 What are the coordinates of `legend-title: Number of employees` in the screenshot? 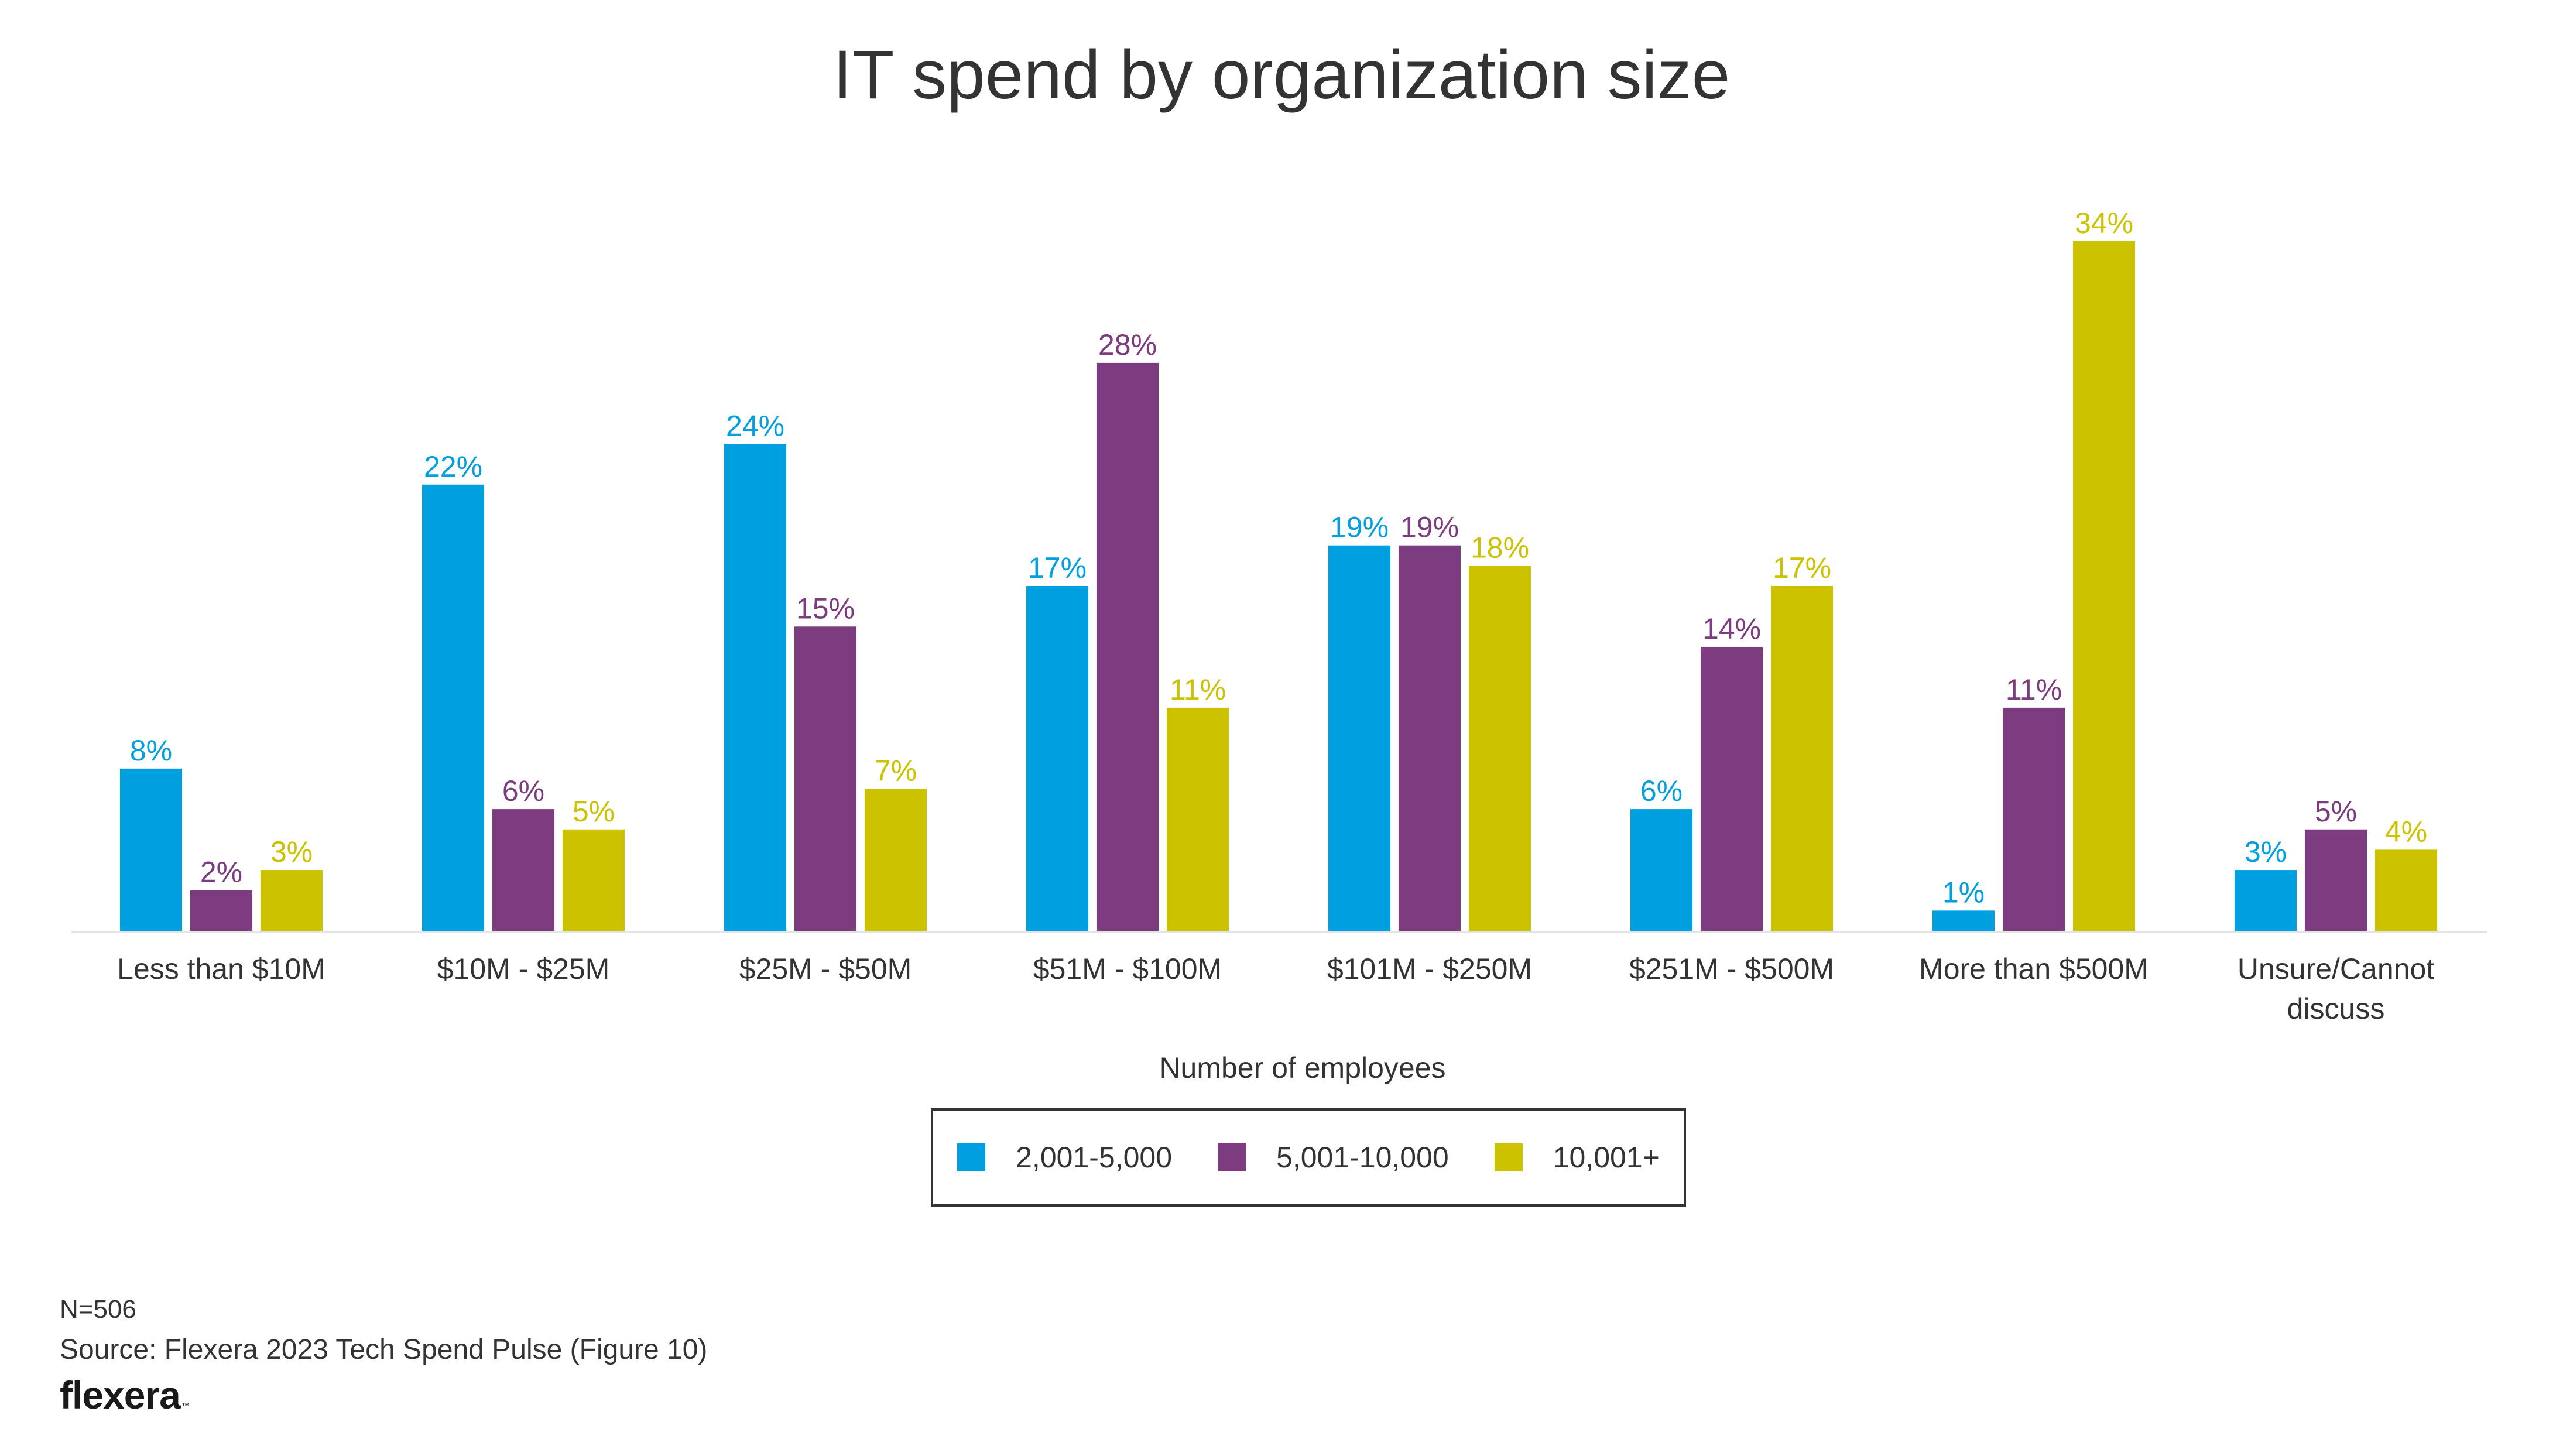 It's located at (1303, 1067).